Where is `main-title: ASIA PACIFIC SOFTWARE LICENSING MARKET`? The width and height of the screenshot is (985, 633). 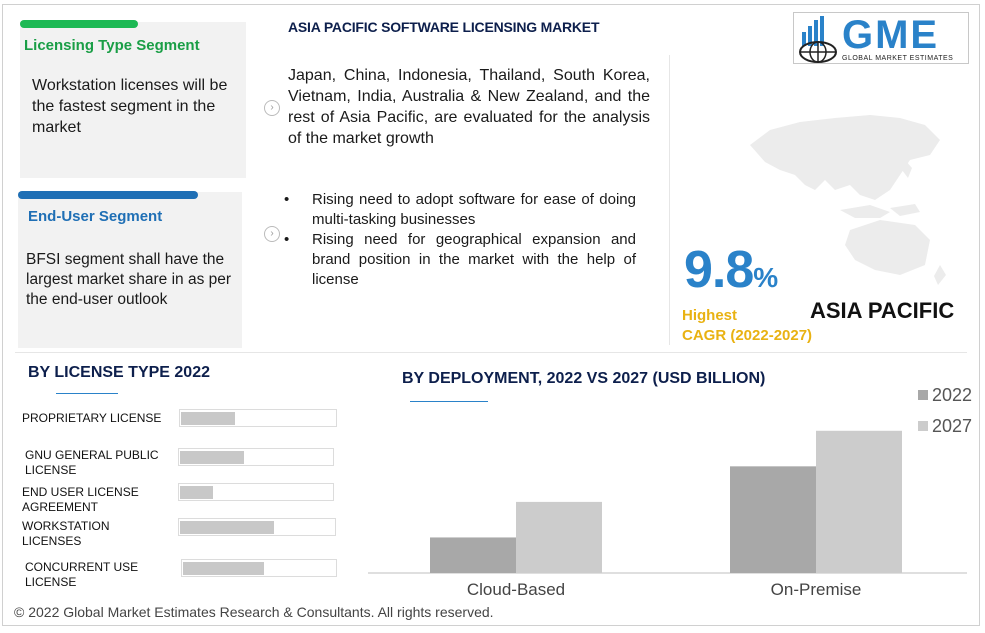
main-title: ASIA PACIFIC SOFTWARE LICENSING MARKET is located at coordinates (444, 27).